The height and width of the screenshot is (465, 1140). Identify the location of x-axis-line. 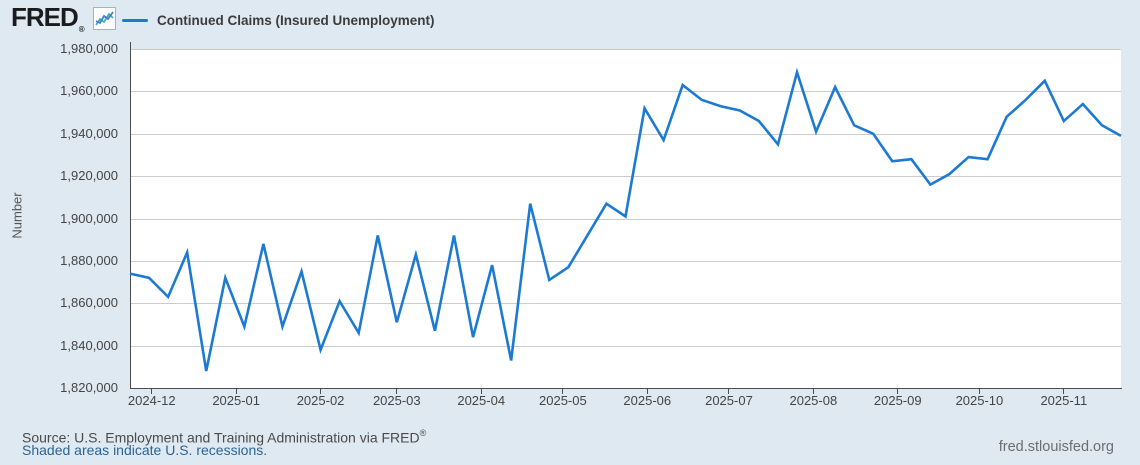
(626, 388).